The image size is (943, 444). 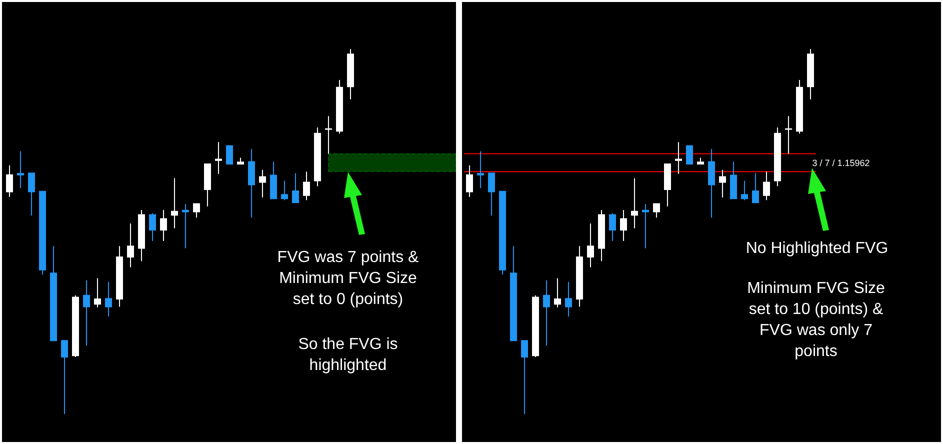 What do you see at coordinates (348, 355) in the screenshot?
I see `annotation: So the FVG is highlighted` at bounding box center [348, 355].